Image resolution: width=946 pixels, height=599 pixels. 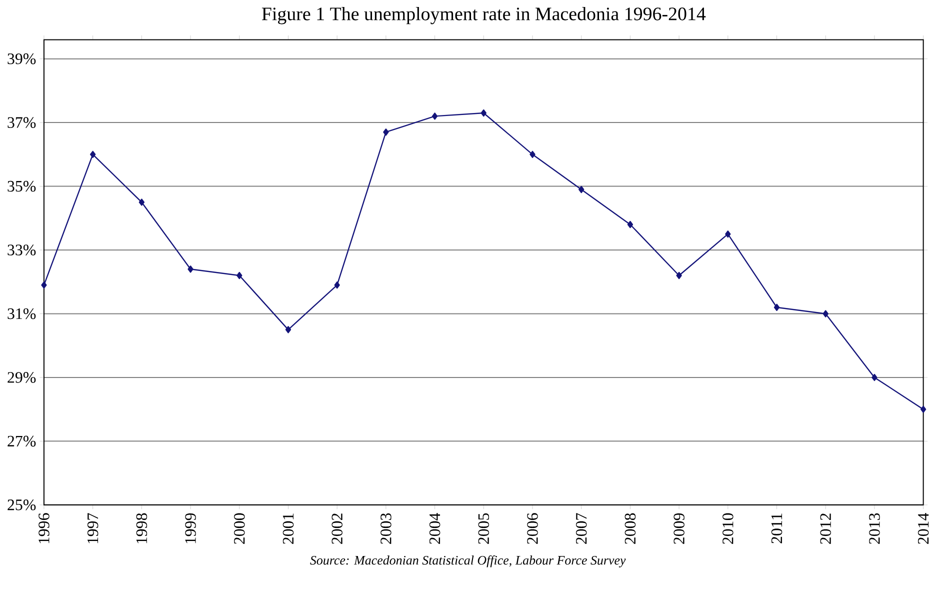 What do you see at coordinates (728, 529) in the screenshot?
I see `x-tick-label: 2010` at bounding box center [728, 529].